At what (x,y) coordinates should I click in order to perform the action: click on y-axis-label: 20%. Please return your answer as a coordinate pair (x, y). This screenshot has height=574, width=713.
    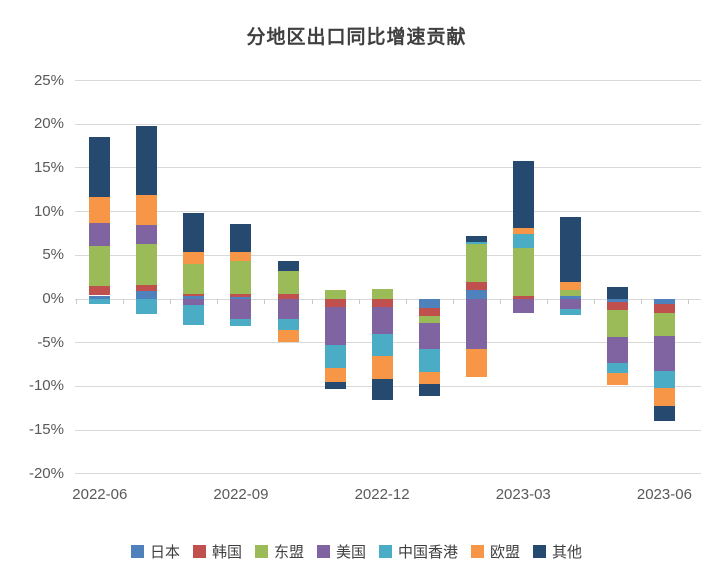
    Looking at the image, I should click on (48, 124).